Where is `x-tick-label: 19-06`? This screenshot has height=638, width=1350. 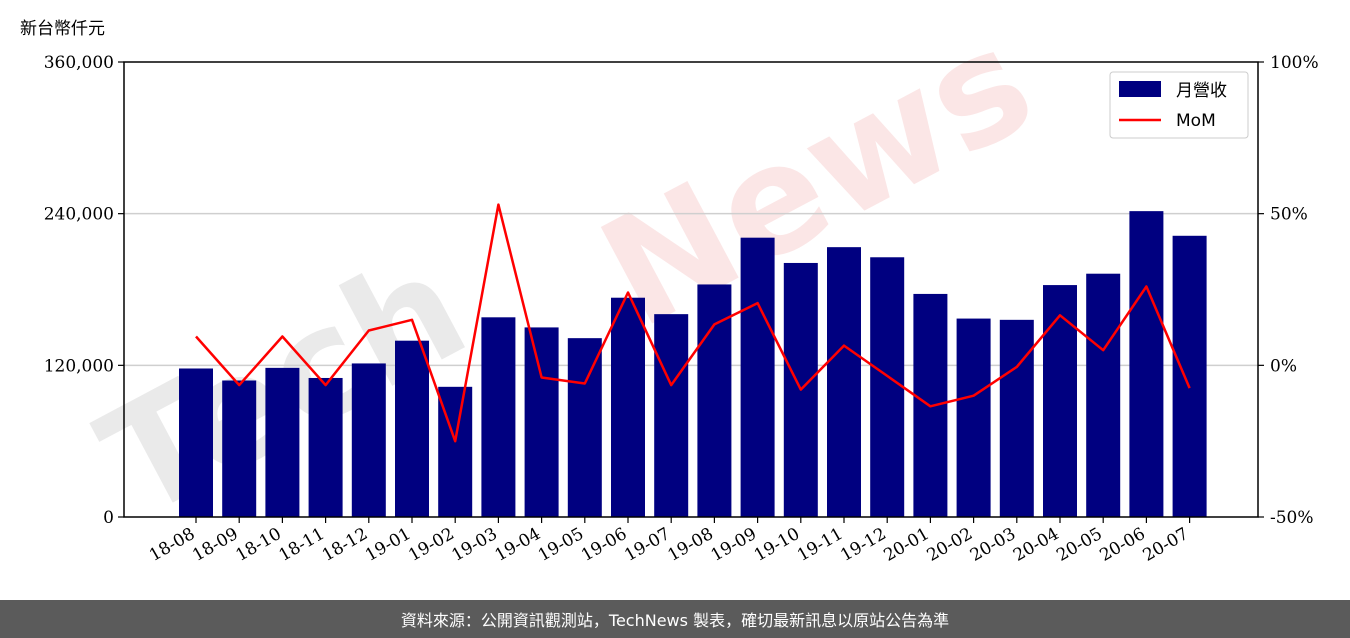 x-tick-label: 19-06 is located at coordinates (604, 545).